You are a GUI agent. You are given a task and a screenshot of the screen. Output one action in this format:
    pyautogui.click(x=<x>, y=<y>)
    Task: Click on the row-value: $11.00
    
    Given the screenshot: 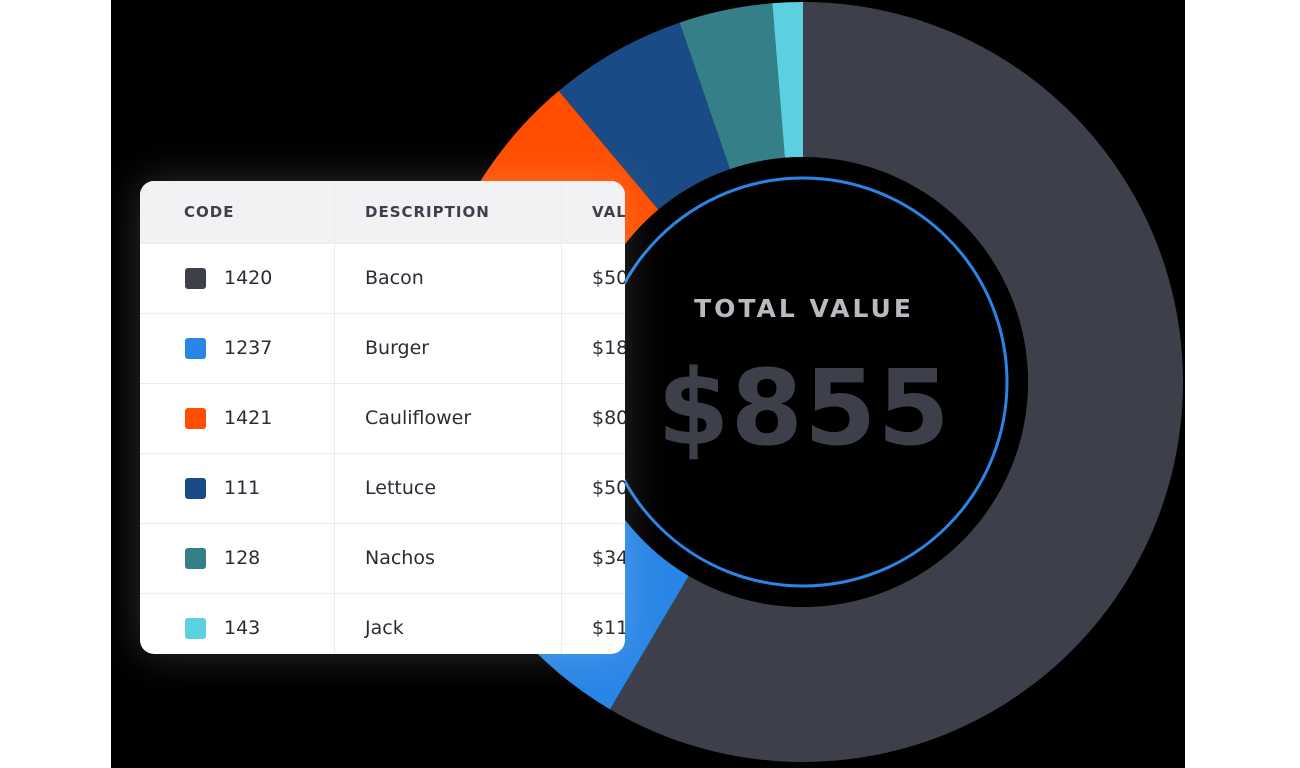 What is the action you would take?
    pyautogui.click(x=593, y=623)
    